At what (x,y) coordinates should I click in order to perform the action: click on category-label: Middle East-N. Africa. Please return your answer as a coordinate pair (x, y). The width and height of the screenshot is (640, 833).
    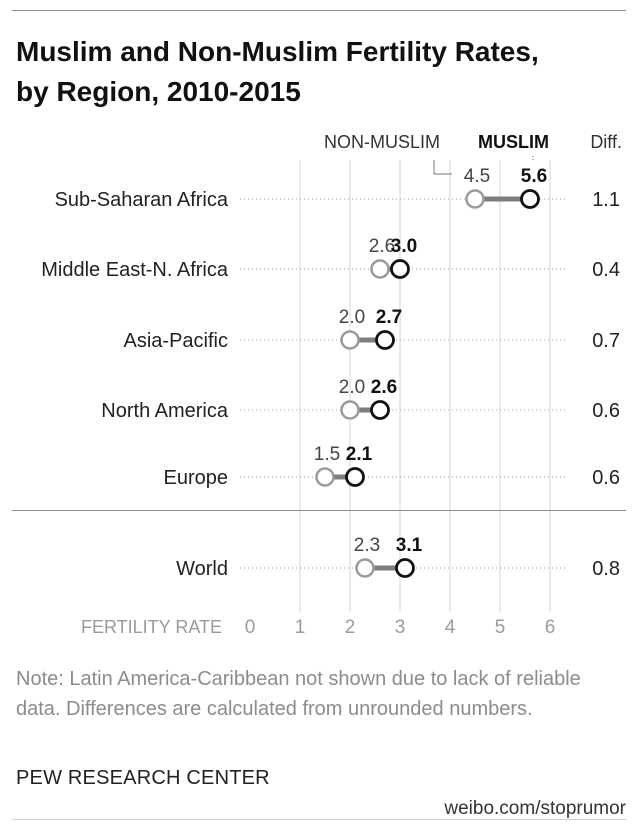
    Looking at the image, I should click on (135, 270).